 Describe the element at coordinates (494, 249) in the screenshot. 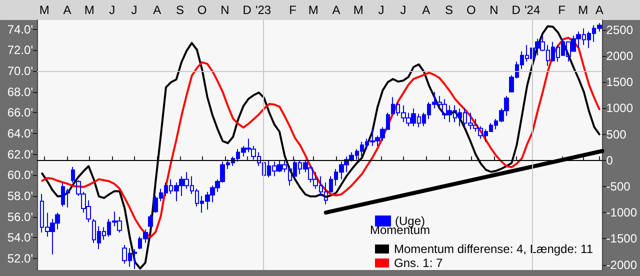

I see `legend-label: Momentum differense: 4, Længde: 11` at that location.